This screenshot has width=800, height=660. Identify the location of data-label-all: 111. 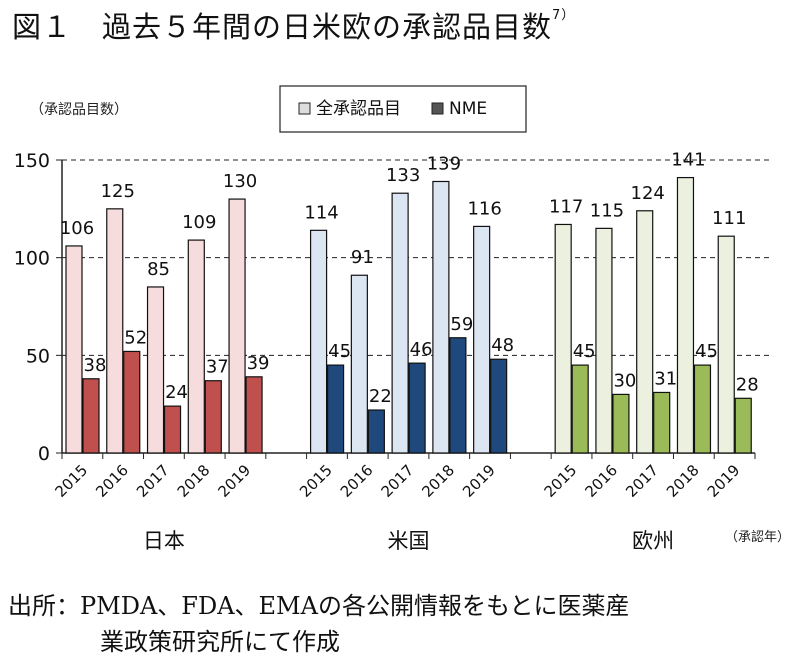
(729, 218).